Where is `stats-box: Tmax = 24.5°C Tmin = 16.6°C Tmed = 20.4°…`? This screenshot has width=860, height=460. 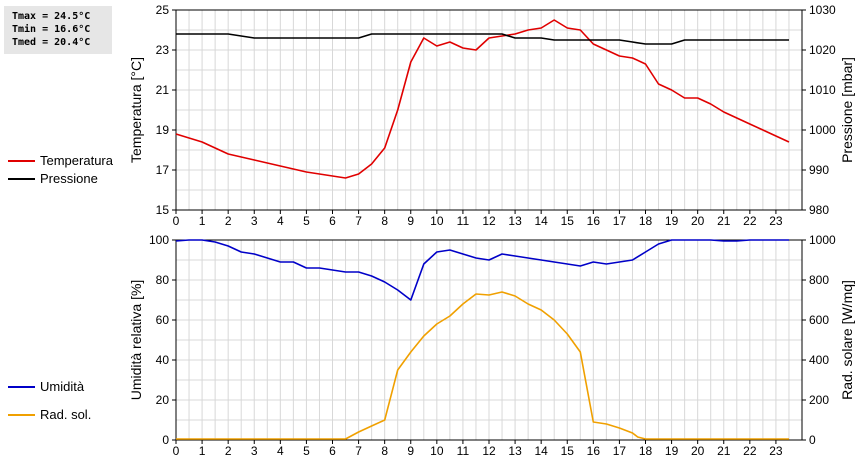
stats-box: Tmax = 24.5°C Tmin = 16.6°C Tmed = 20.4°… is located at coordinates (58, 30).